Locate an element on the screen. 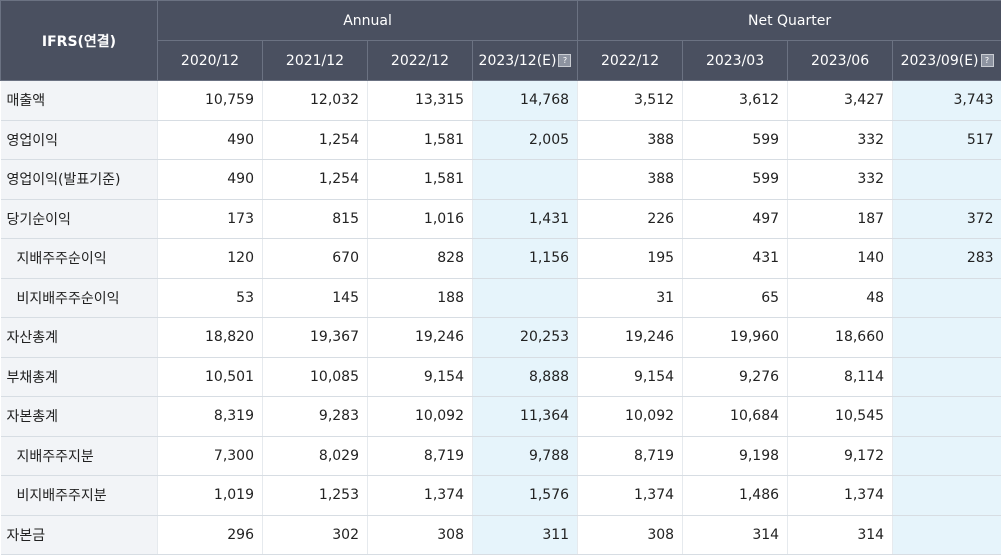  table-cell: 3,743 is located at coordinates (947, 101).